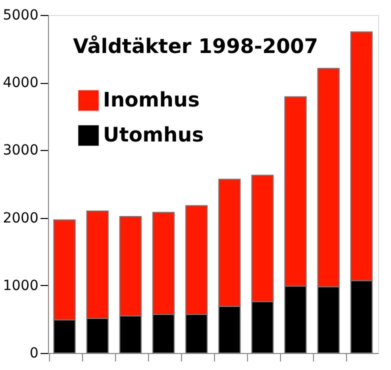  What do you see at coordinates (20, 16) in the screenshot?
I see `y-tick-label: 5000` at bounding box center [20, 16].